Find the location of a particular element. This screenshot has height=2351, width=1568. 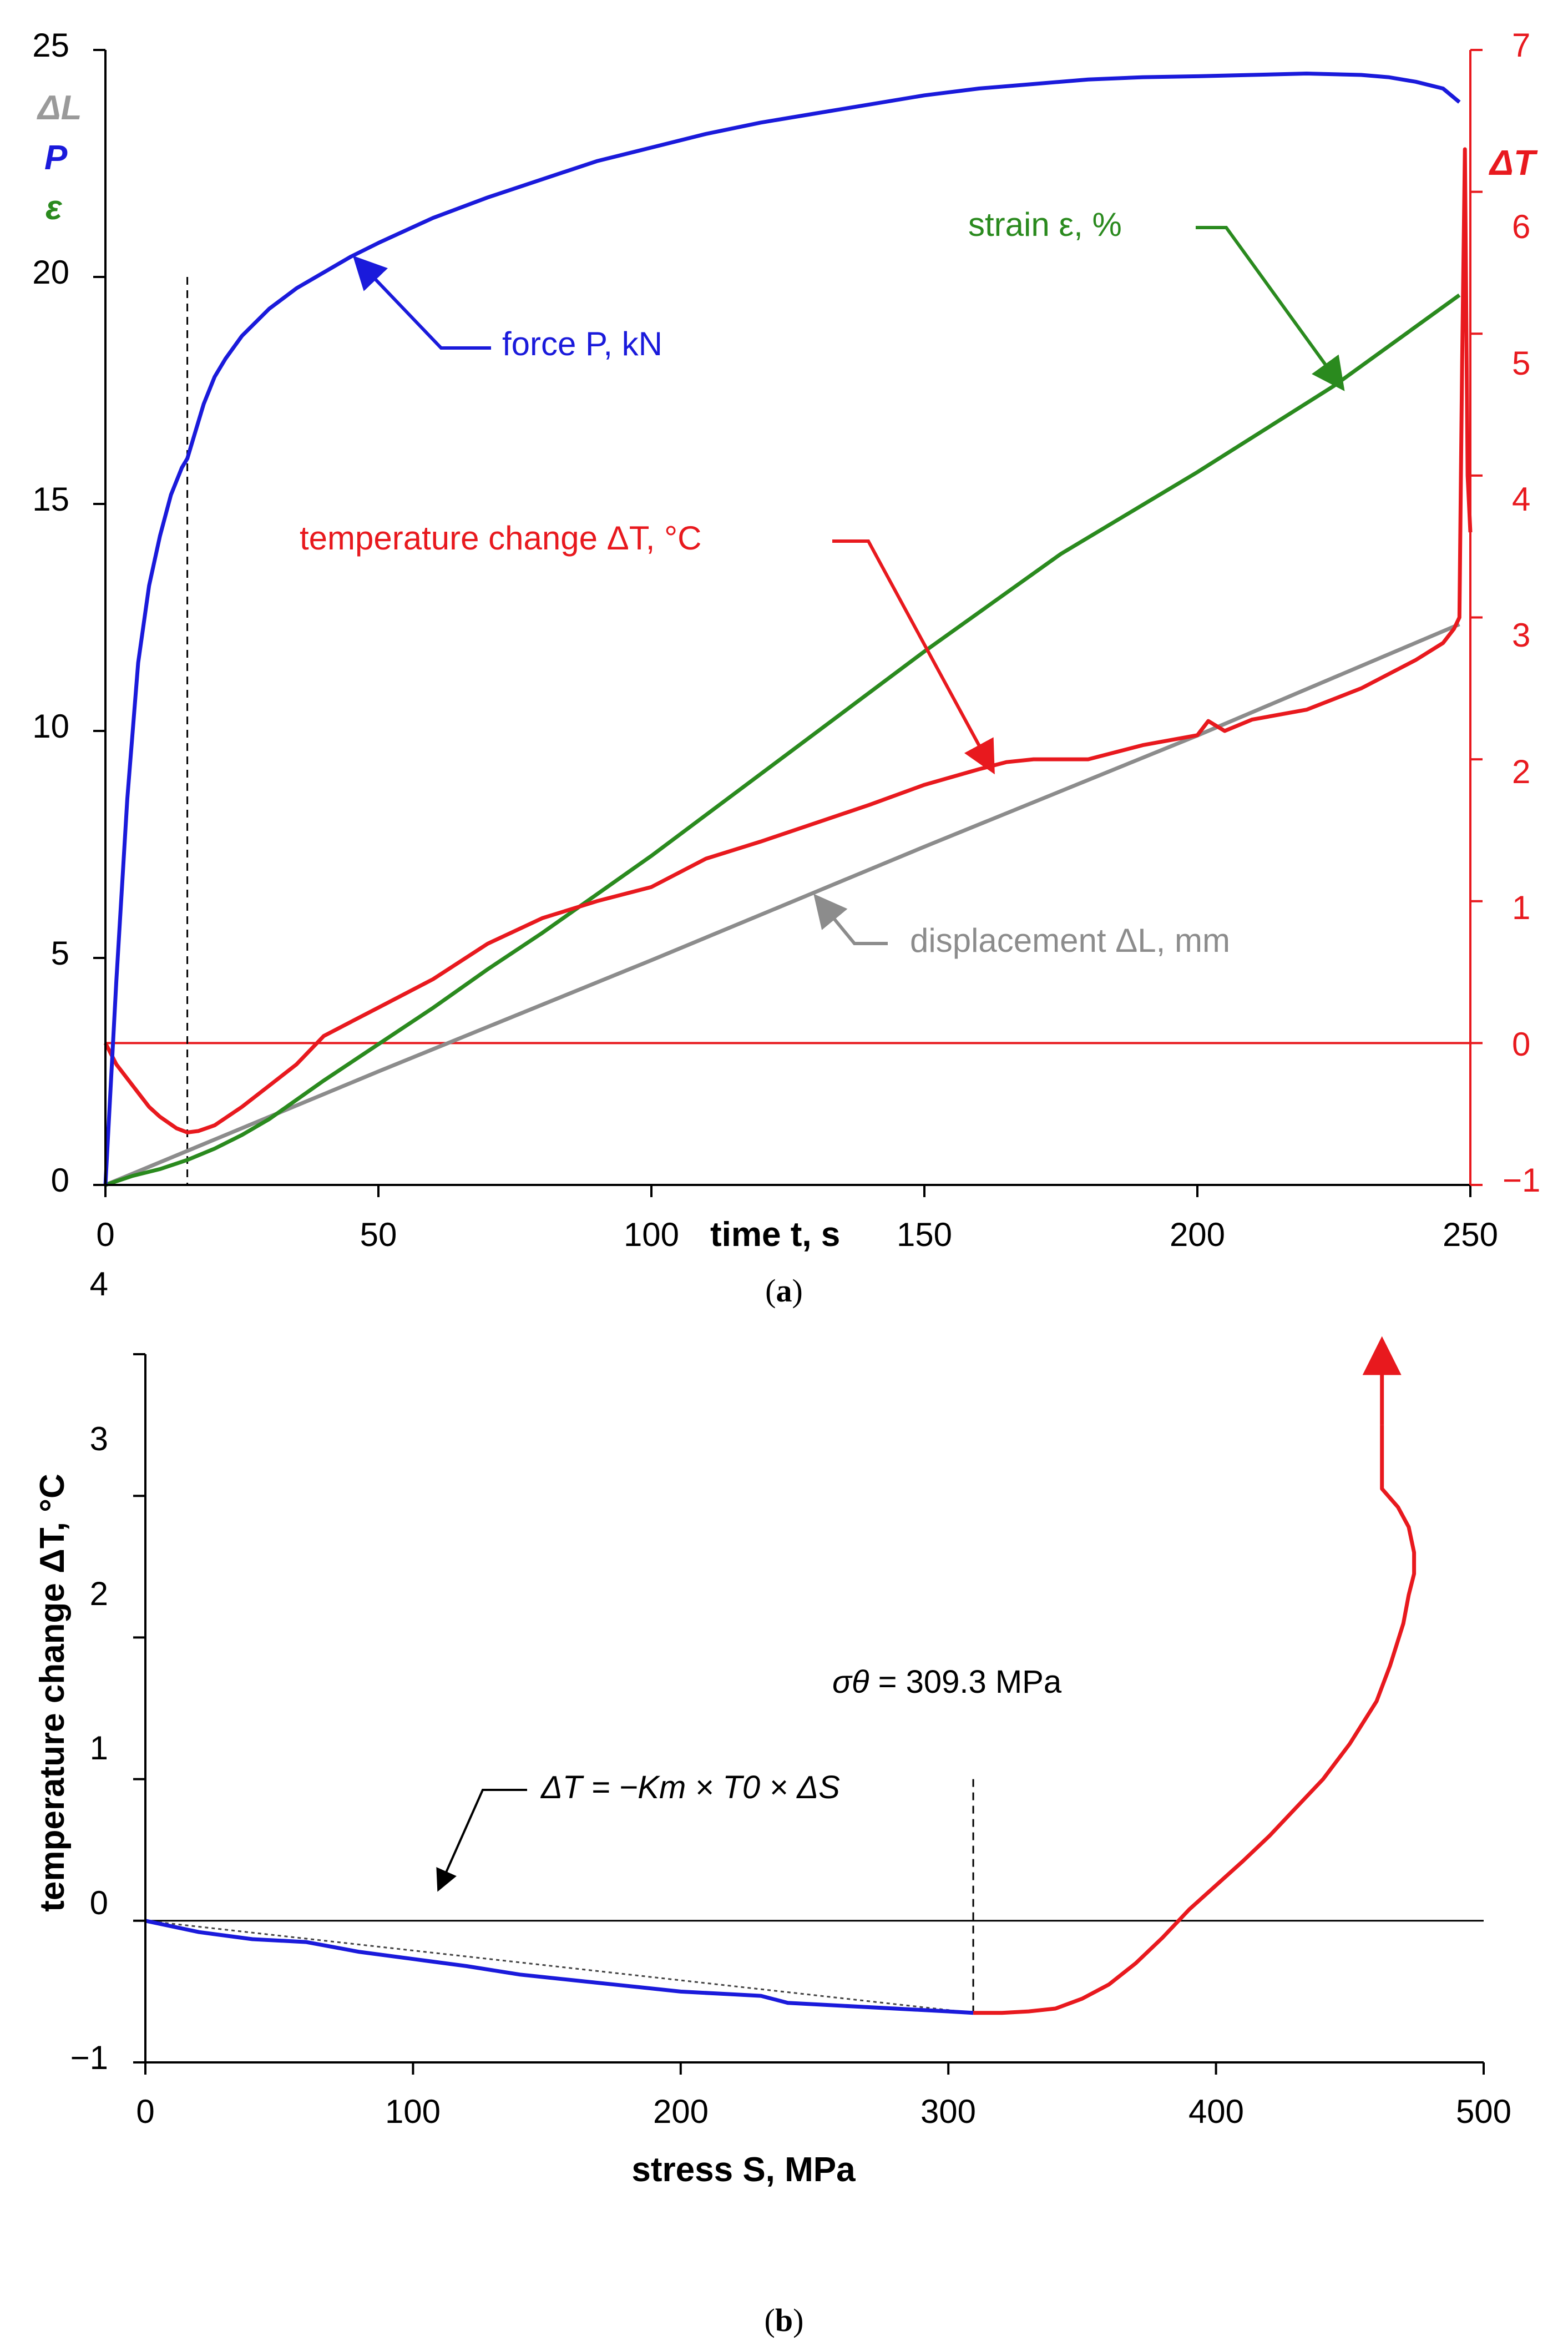

right-tick-label: 0 is located at coordinates (1521, 1044).